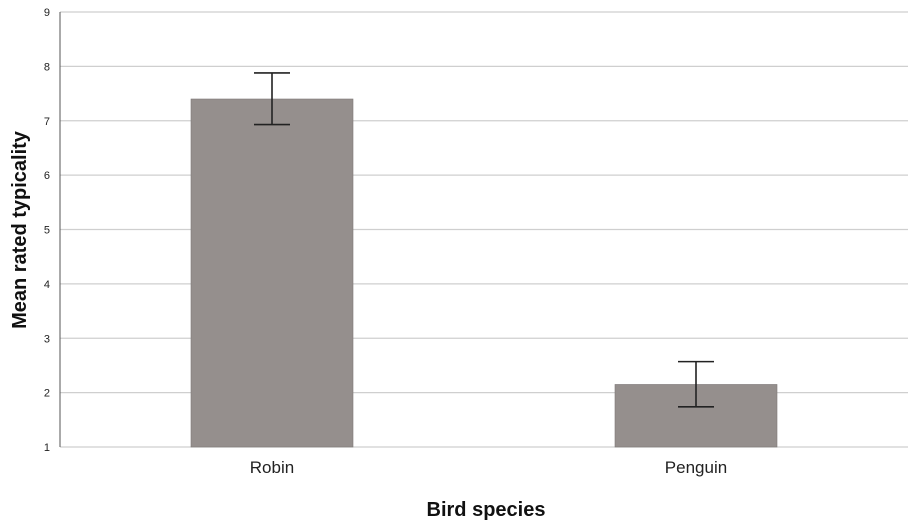  I want to click on y-axis-ticks: 1 2 3 4 5 6 7 8 9, so click(47, 230).